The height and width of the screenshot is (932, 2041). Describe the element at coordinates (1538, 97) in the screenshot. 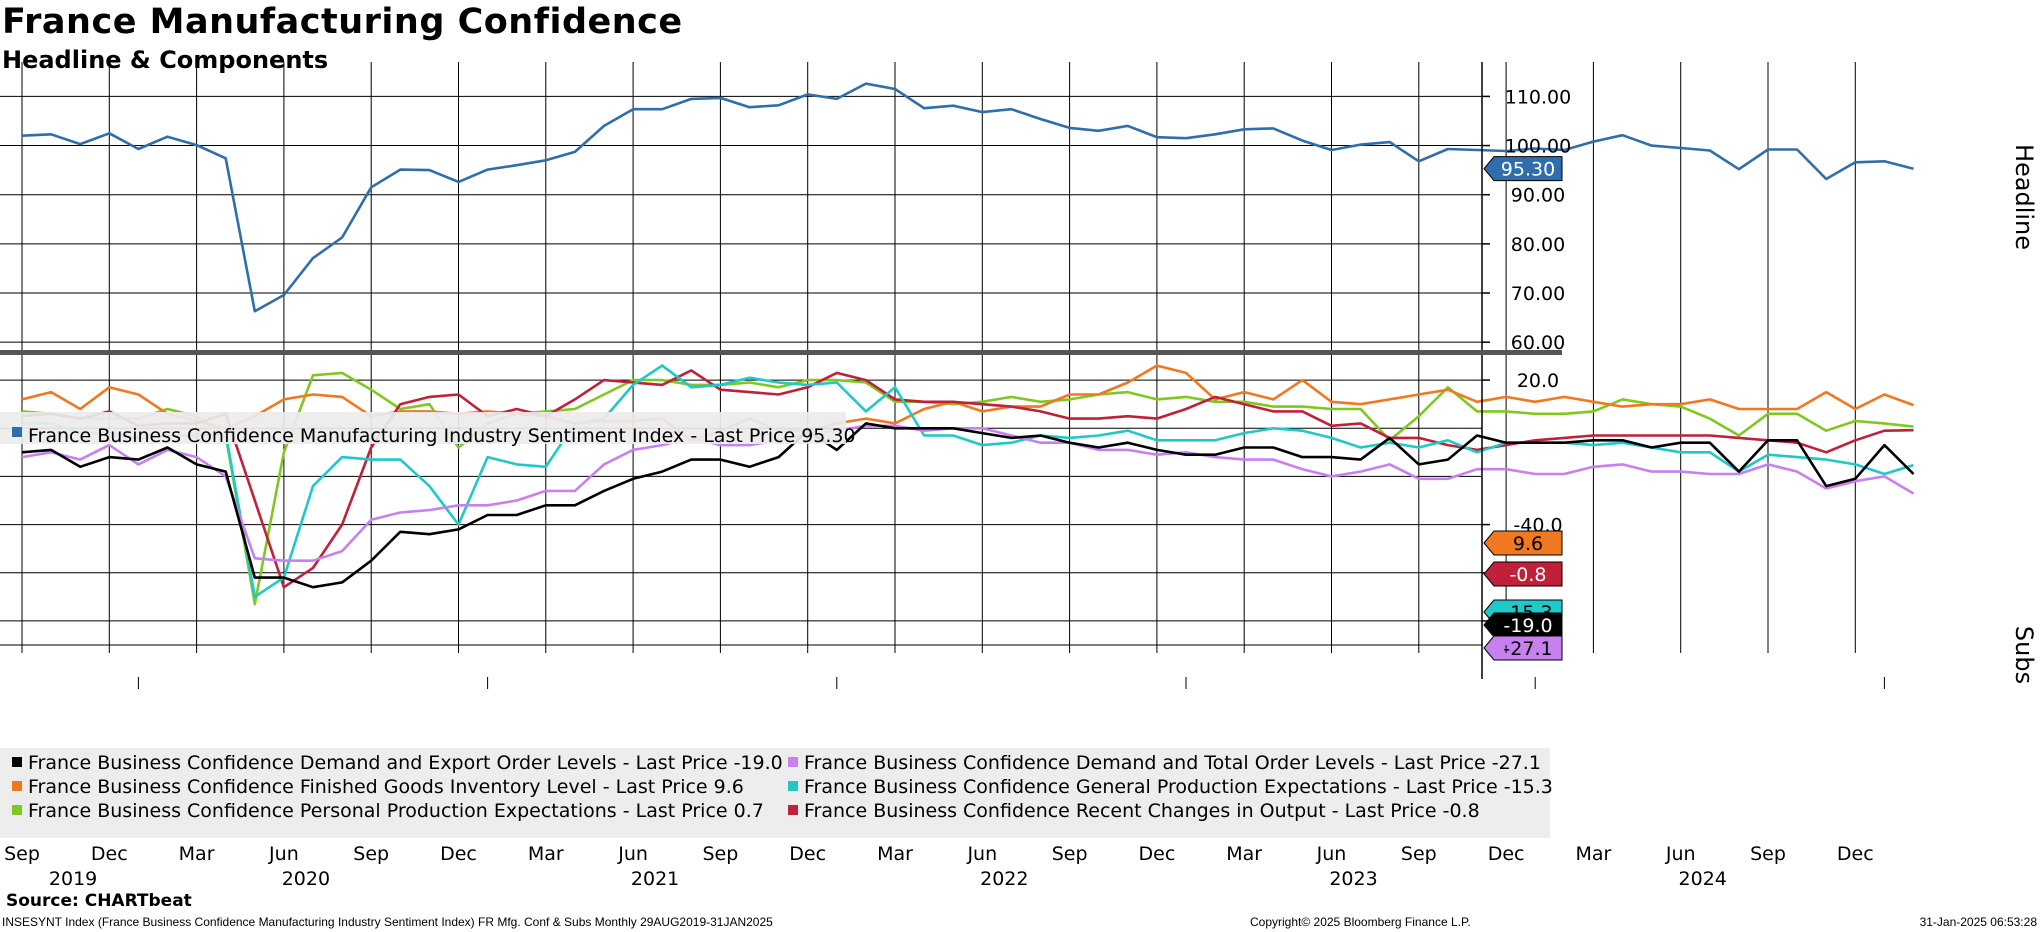

I see `y-tick-label-headline: 110.00` at that location.